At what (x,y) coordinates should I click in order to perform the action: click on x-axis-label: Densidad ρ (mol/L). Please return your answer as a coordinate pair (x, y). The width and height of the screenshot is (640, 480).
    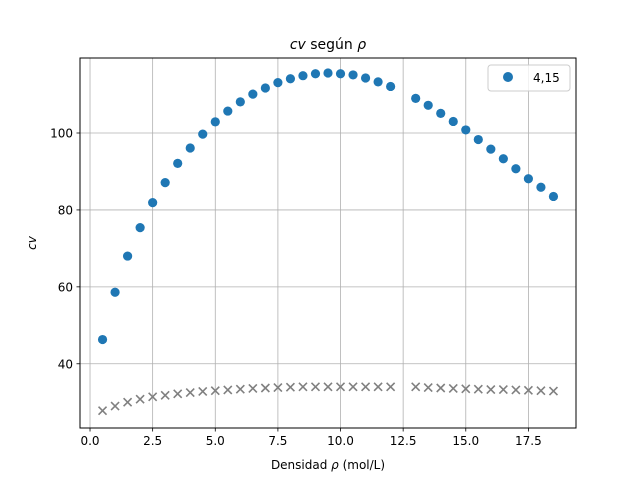
    Looking at the image, I should click on (328, 465).